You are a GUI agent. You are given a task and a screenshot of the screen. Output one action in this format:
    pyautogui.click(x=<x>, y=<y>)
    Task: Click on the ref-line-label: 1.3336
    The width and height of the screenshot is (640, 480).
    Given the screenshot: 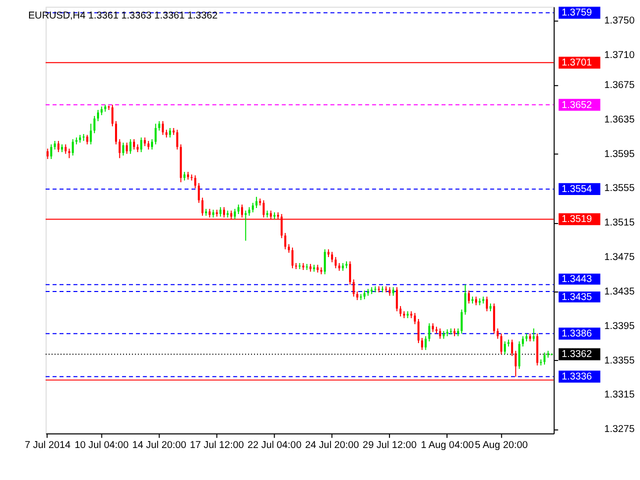 What is the action you would take?
    pyautogui.click(x=577, y=377)
    